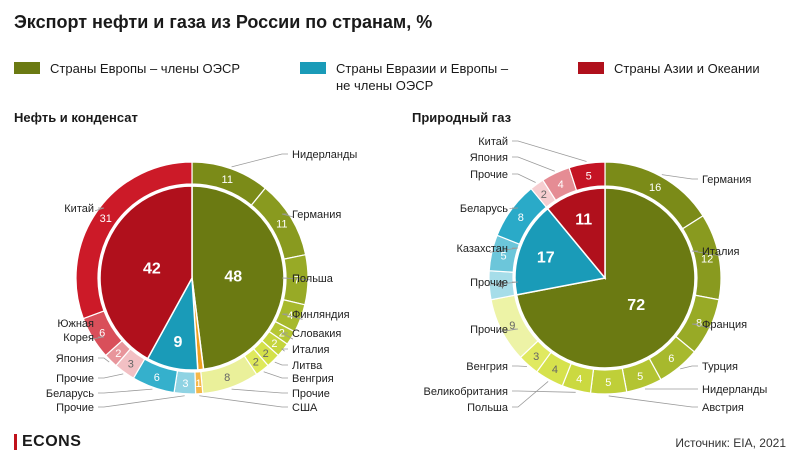  What do you see at coordinates (282, 333) in the screenshot?
I see `pie-country-value-4: 2` at bounding box center [282, 333].